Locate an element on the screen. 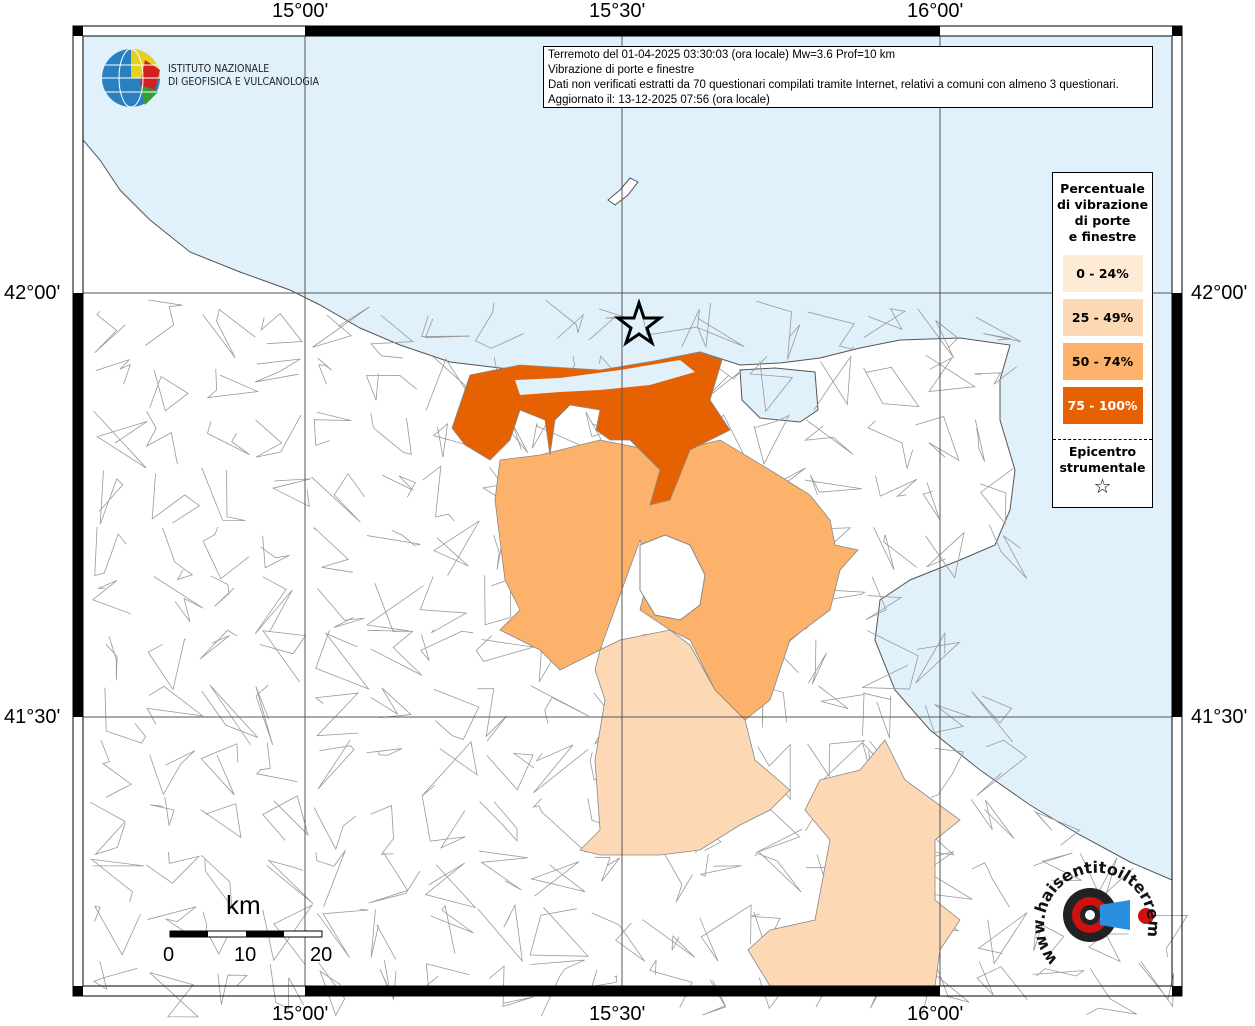 Image resolution: width=1255 pixels, height=1026 pixels. lagoon-varano is located at coordinates (605, 377).